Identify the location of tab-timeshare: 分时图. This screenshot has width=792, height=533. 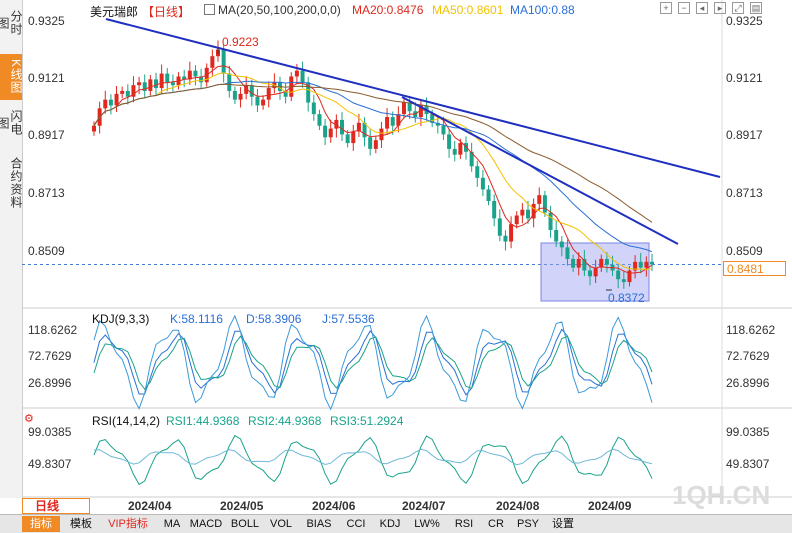
(11, 23).